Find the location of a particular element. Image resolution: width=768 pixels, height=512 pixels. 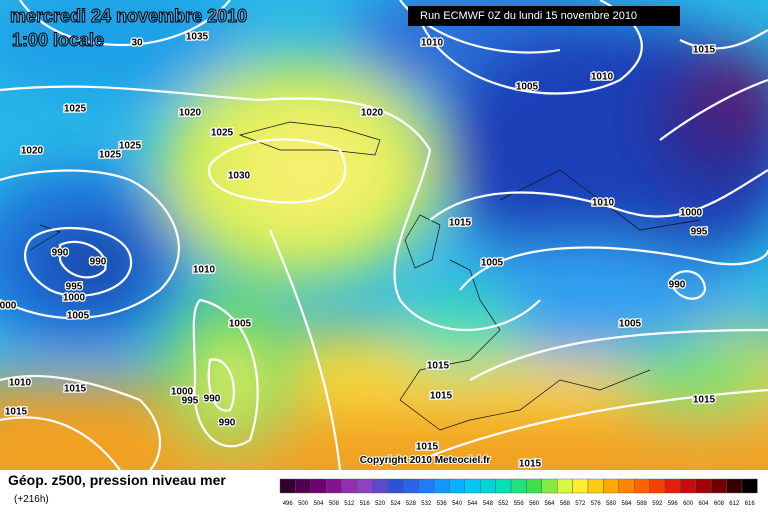

run-box is located at coordinates (544, 16).